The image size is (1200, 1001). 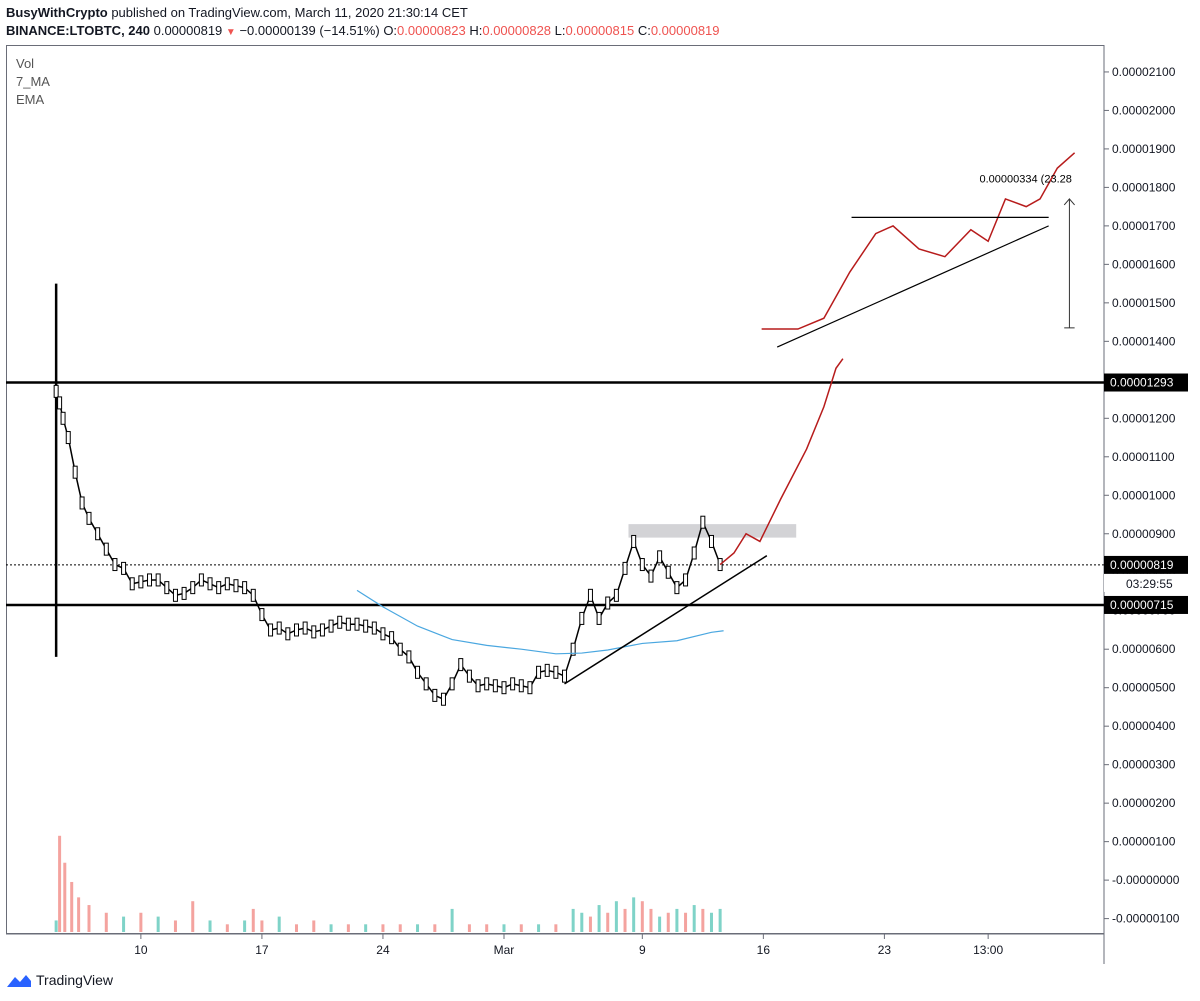 I want to click on last-price: 0.00000819, so click(x=188, y=30).